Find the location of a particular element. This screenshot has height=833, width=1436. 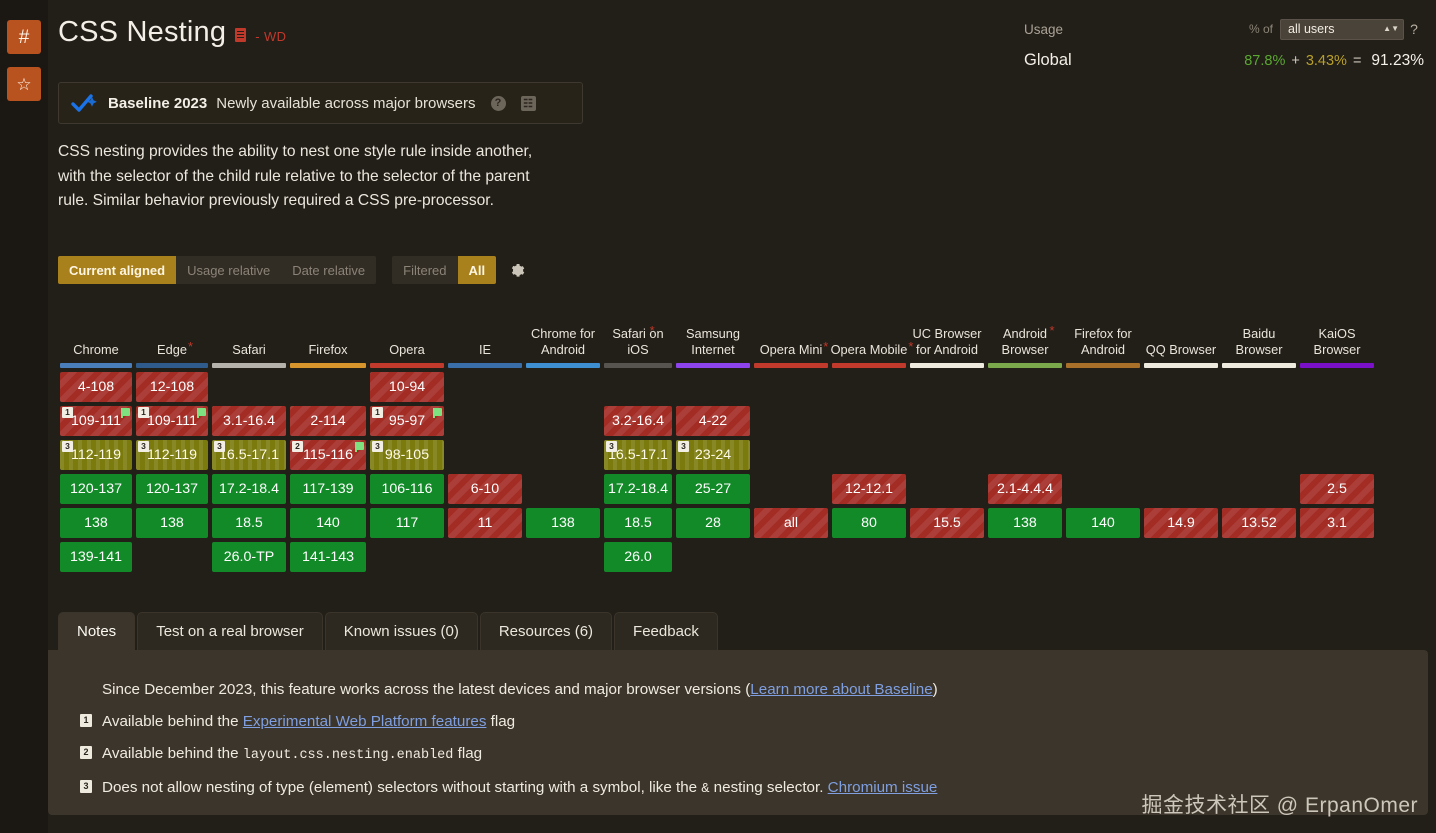

support-cell: 139-141 is located at coordinates (96, 559).